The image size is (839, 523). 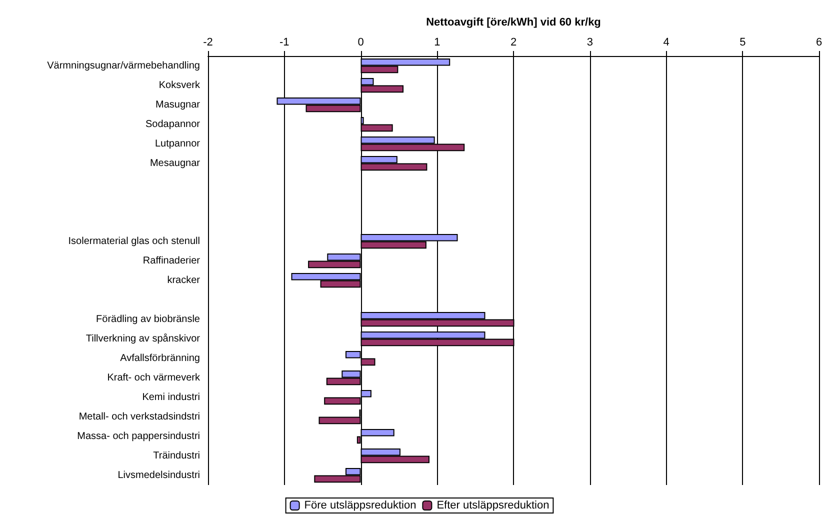 I want to click on x-tick-label: 6, so click(x=819, y=42).